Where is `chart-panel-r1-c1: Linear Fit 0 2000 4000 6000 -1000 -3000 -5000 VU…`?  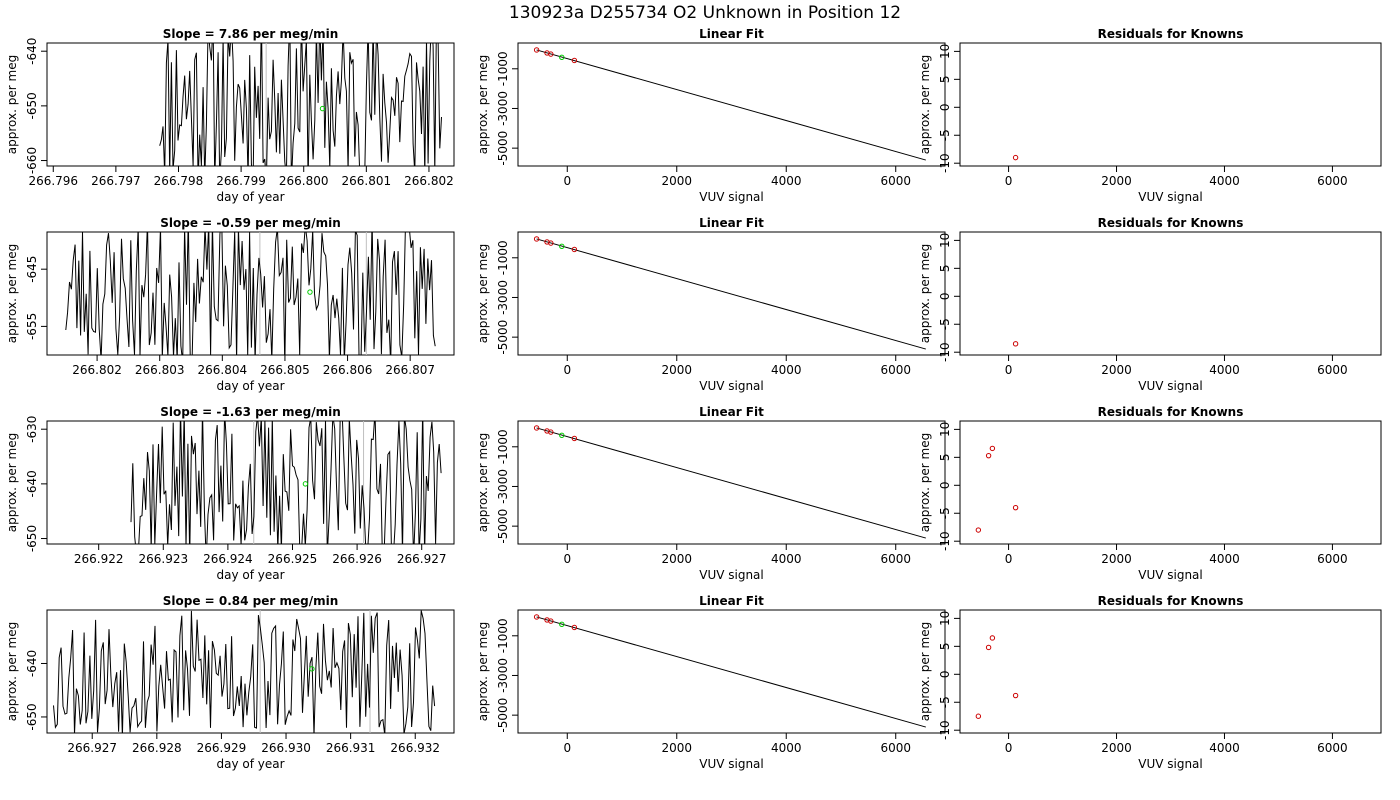 chart-panel-r1-c1: Linear Fit 0 2000 4000 6000 -1000 -3000 -5000 VU… is located at coordinates (711, 304).